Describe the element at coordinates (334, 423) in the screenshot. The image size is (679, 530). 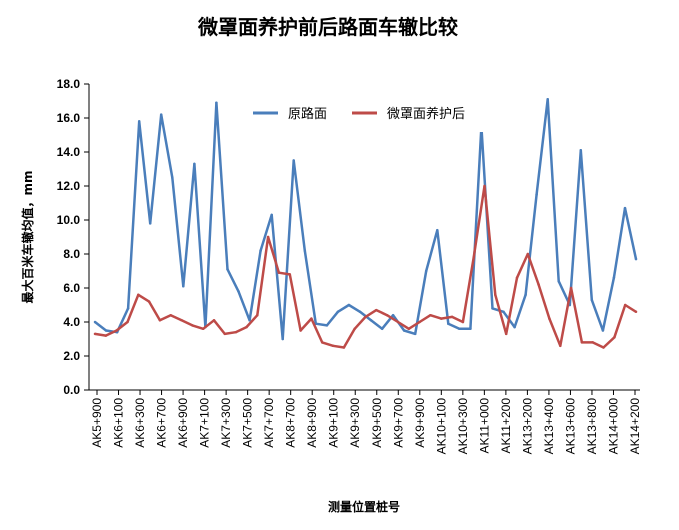
I see `x-tick-label: AK9+100` at that location.